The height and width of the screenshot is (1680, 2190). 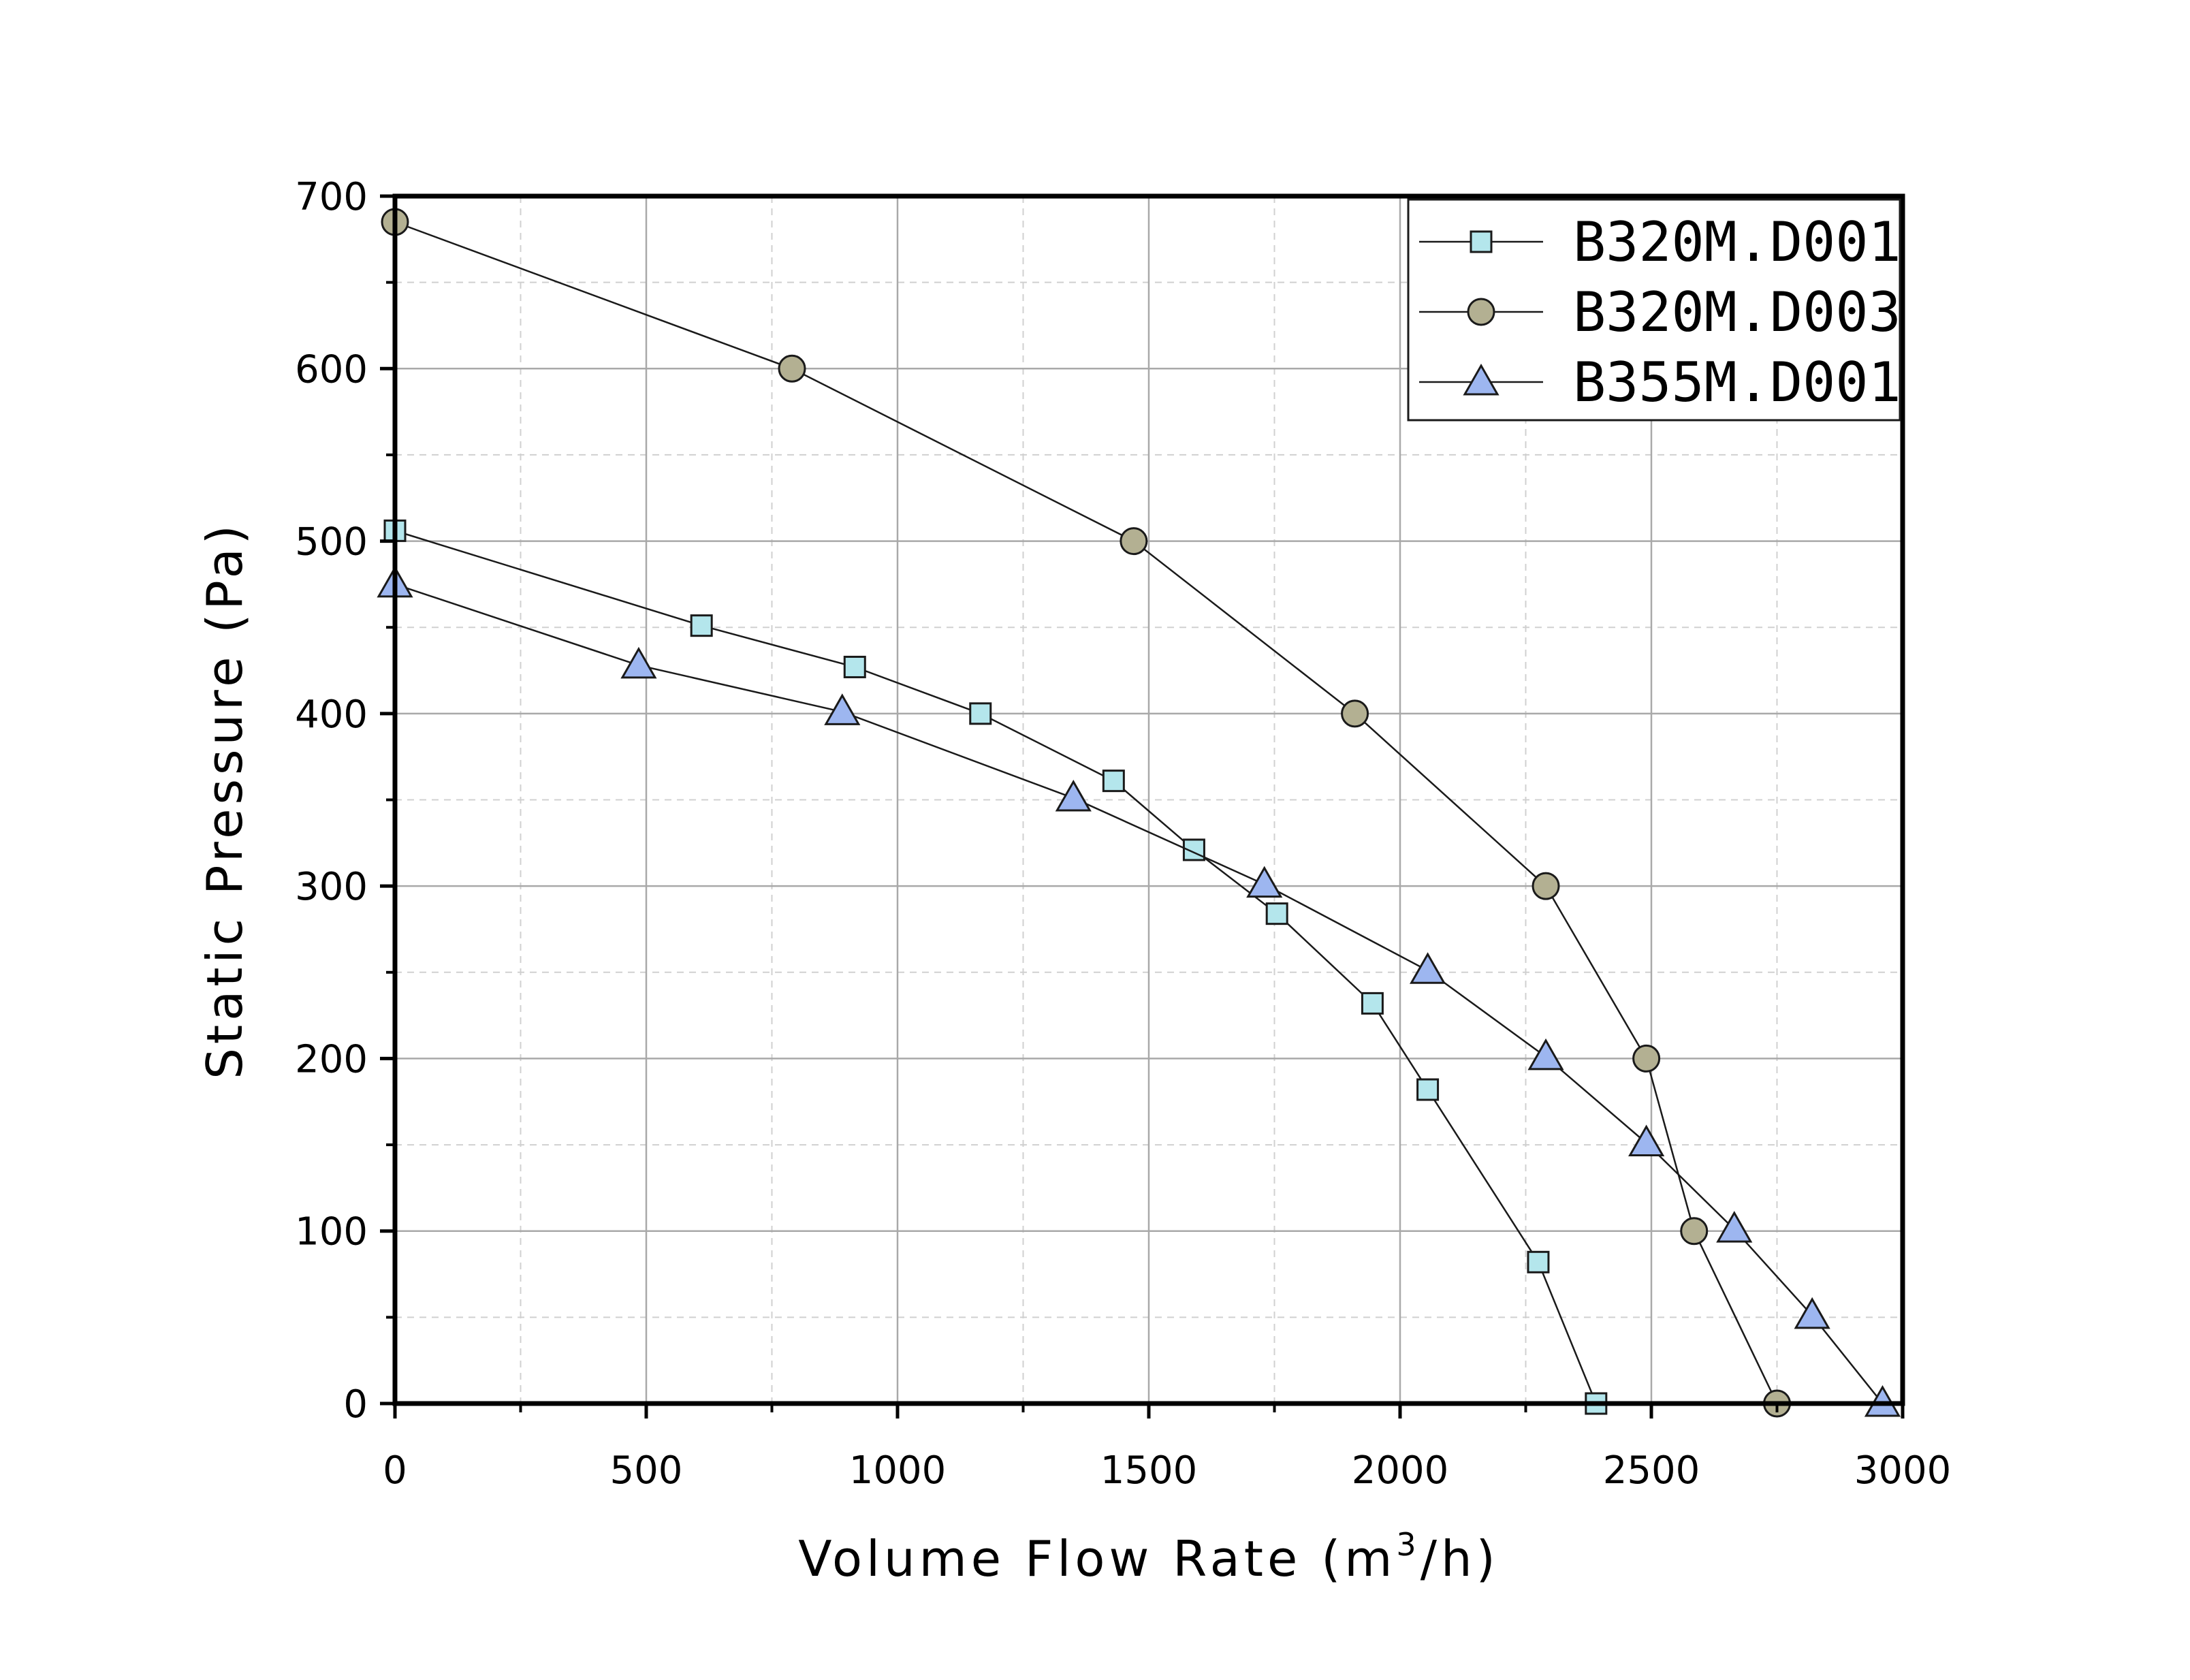 What do you see at coordinates (355, 1404) in the screenshot?
I see `y-tick-label: 0` at bounding box center [355, 1404].